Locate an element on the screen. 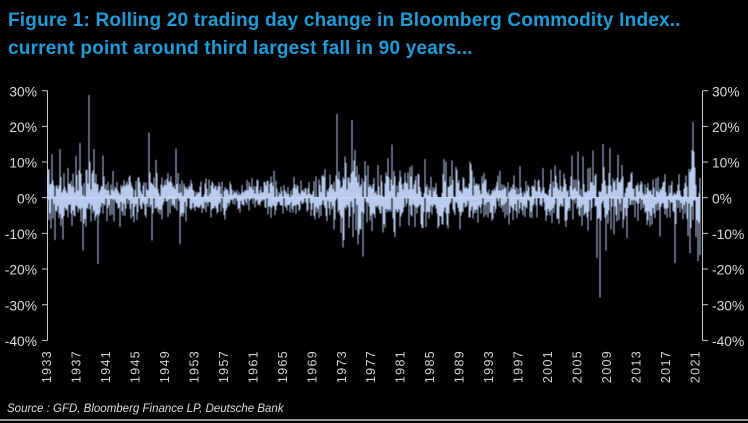 Image resolution: width=748 pixels, height=423 pixels. svg-text: 2009 is located at coordinates (607, 366).